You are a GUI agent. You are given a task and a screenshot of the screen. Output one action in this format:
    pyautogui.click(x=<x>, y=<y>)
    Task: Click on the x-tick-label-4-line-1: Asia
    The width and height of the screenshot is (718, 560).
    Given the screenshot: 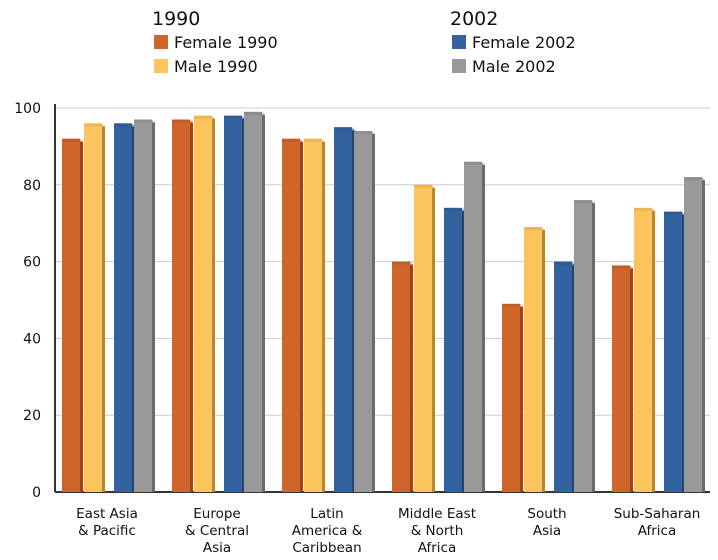 What is the action you would take?
    pyautogui.click(x=547, y=531)
    